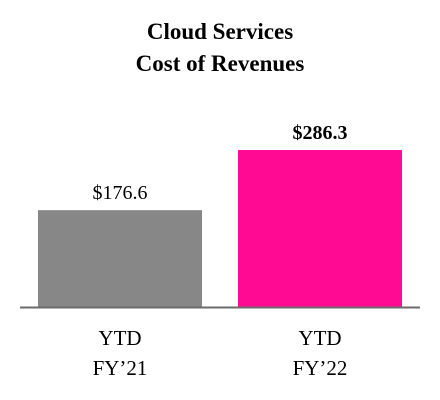 This screenshot has height=400, width=440. Describe the element at coordinates (120, 193) in the screenshot. I see `data-label-1: $176.6` at that location.